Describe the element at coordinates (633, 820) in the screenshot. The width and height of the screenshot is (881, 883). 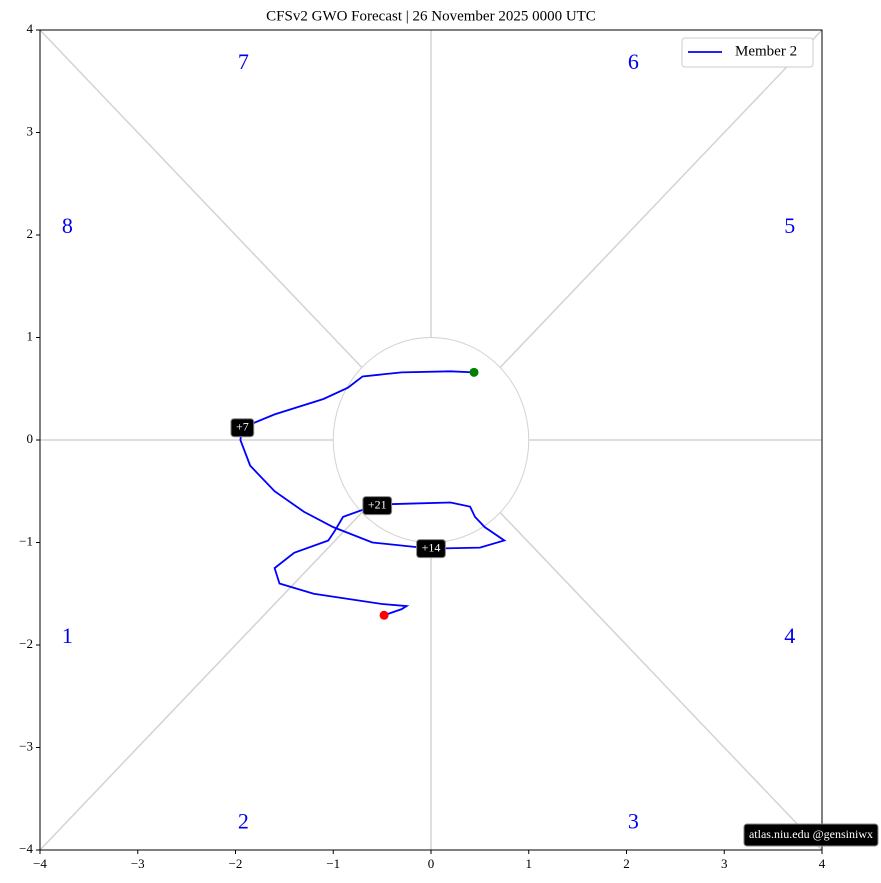
I see `phase-label: 3` at that location.